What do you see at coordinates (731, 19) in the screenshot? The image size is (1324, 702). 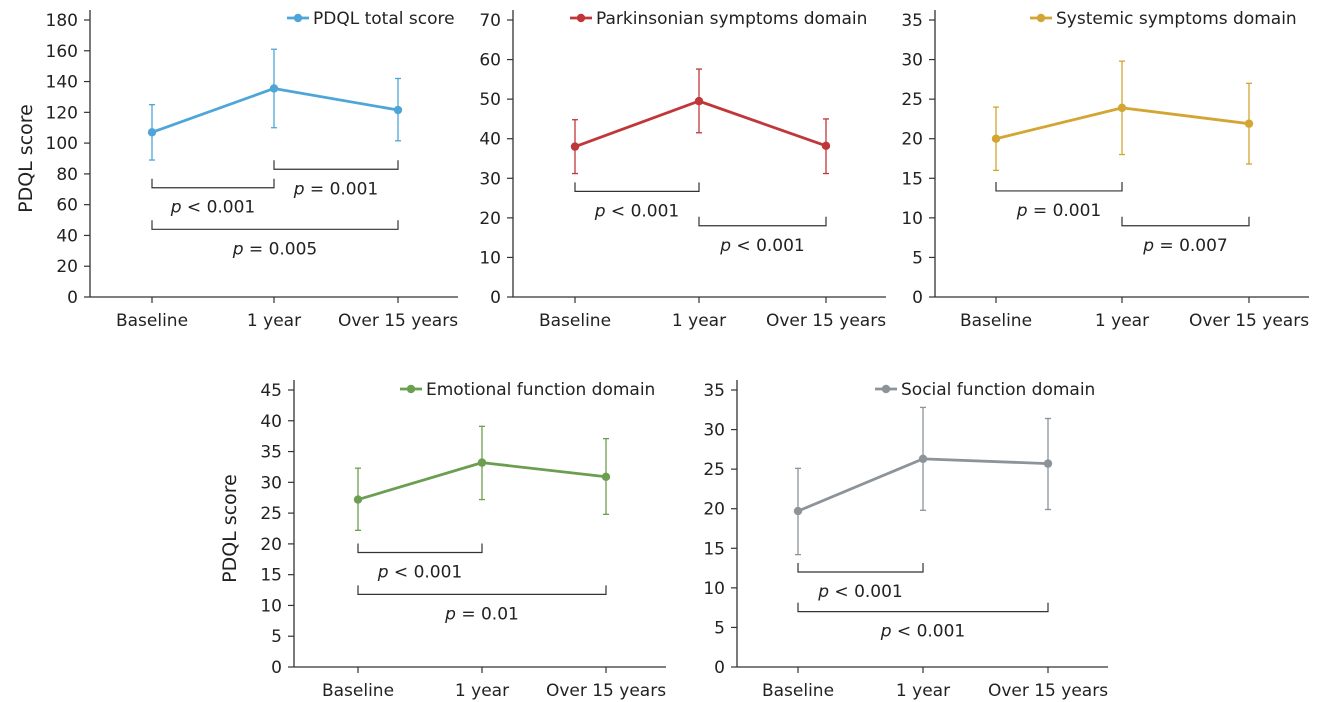 I see `legend-label: Parkinsonian symptoms domain` at bounding box center [731, 19].